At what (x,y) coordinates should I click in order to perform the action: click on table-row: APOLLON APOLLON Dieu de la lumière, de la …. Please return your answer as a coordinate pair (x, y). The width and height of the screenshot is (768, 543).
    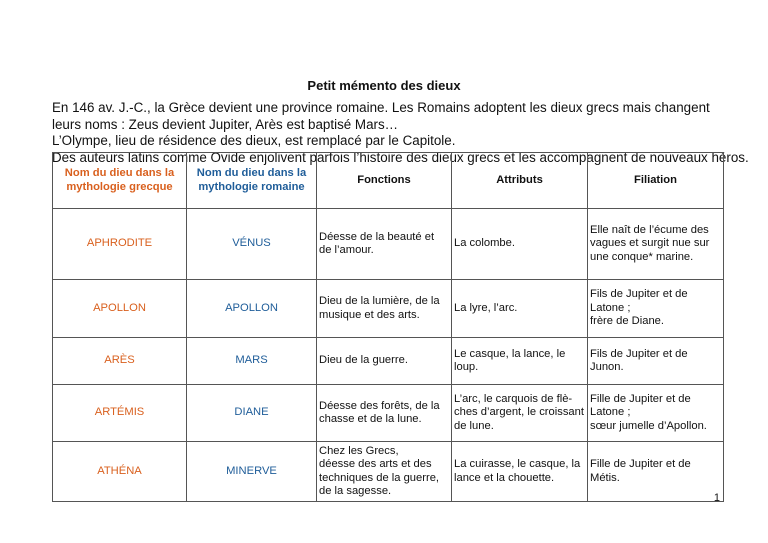
    Looking at the image, I should click on (388, 308).